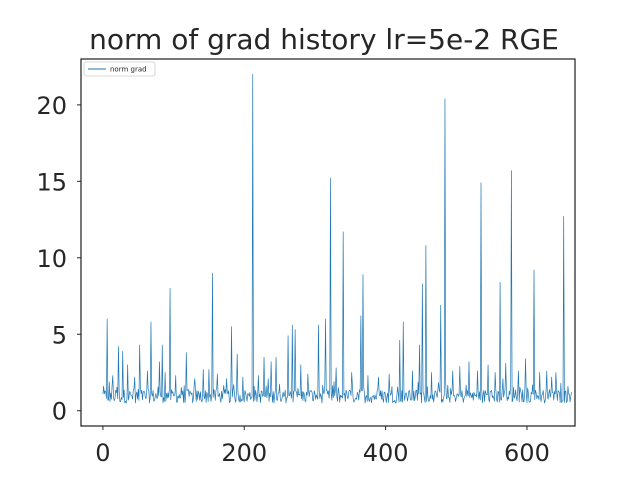 Image resolution: width=640 pixels, height=480 pixels. Describe the element at coordinates (51, 106) in the screenshot. I see `y-tick-label: 20` at that location.